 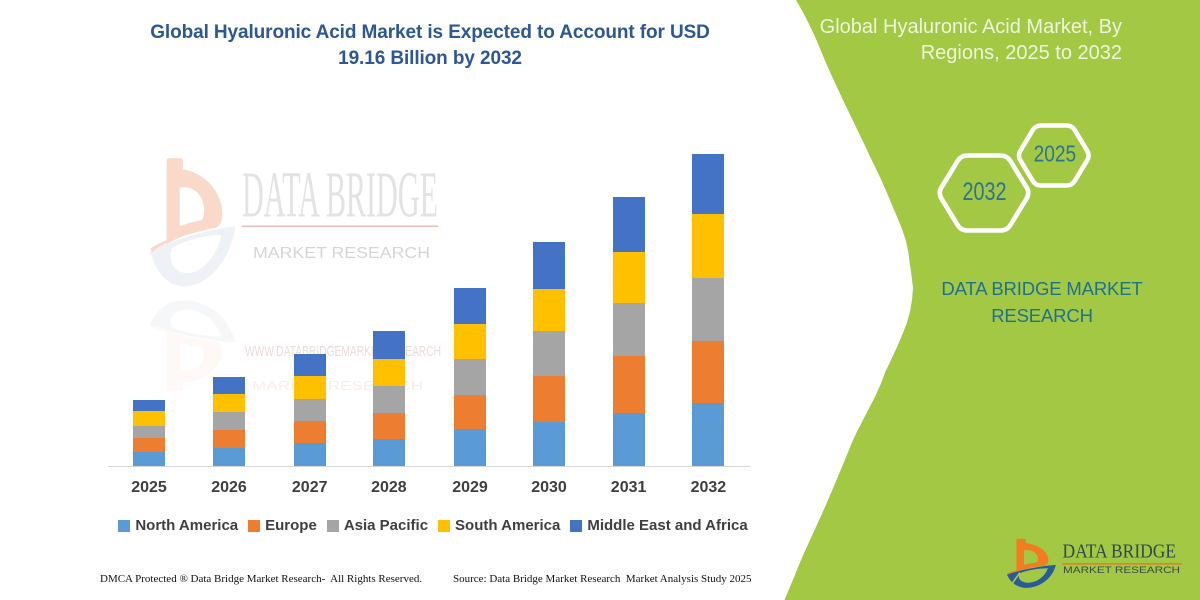 What do you see at coordinates (985, 192) in the screenshot?
I see `svg-text: 2032` at bounding box center [985, 192].